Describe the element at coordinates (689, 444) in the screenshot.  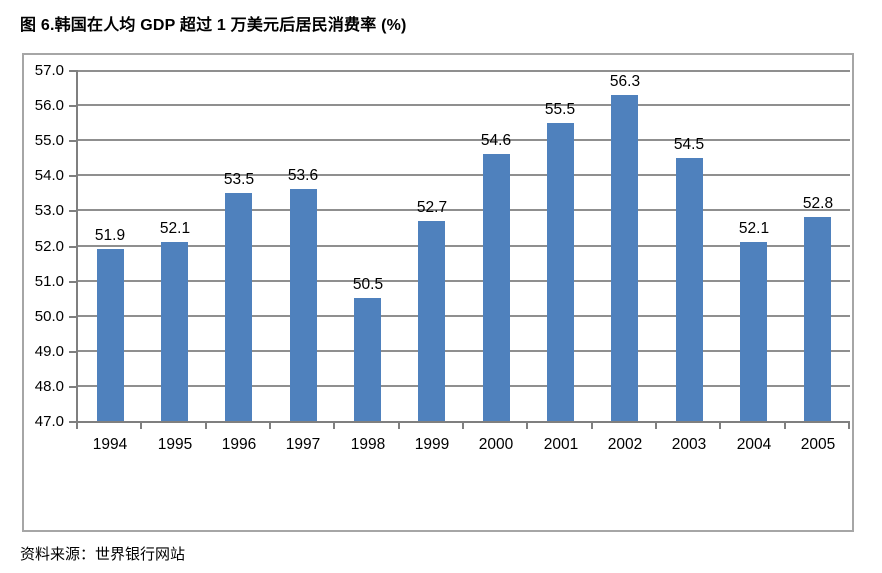
I see `x-category-label: 2003` at that location.